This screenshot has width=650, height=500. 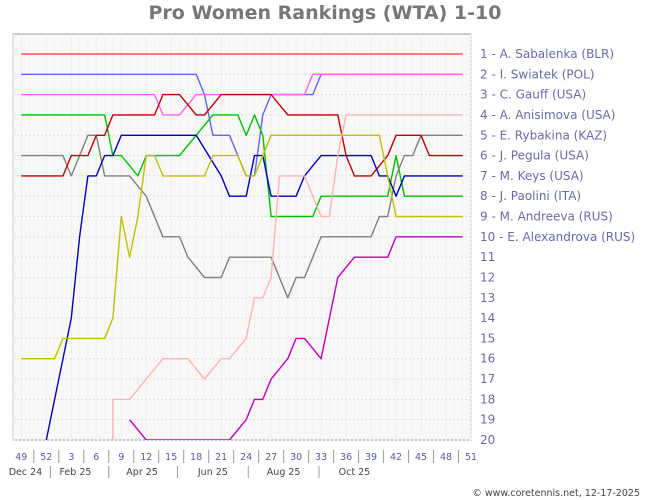 What do you see at coordinates (146, 457) in the screenshot?
I see `week-tick-label: 12` at bounding box center [146, 457].